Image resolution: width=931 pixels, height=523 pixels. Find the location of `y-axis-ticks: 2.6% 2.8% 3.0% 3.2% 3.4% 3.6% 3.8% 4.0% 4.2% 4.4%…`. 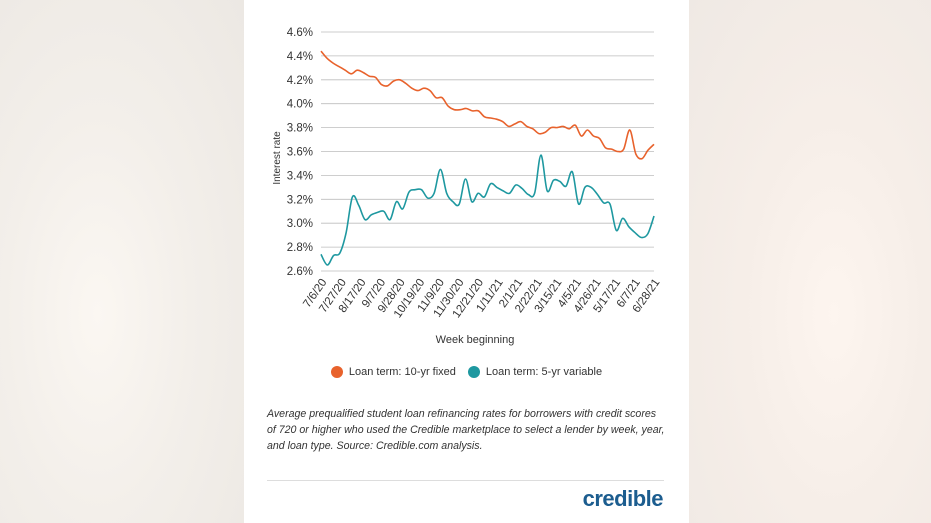

y-axis-ticks: 2.6% 2.8% 3.0% 3.2% 3.4% 3.6% 3.8% 4.0% 4.2% 4.4%… is located at coordinates (300, 152).